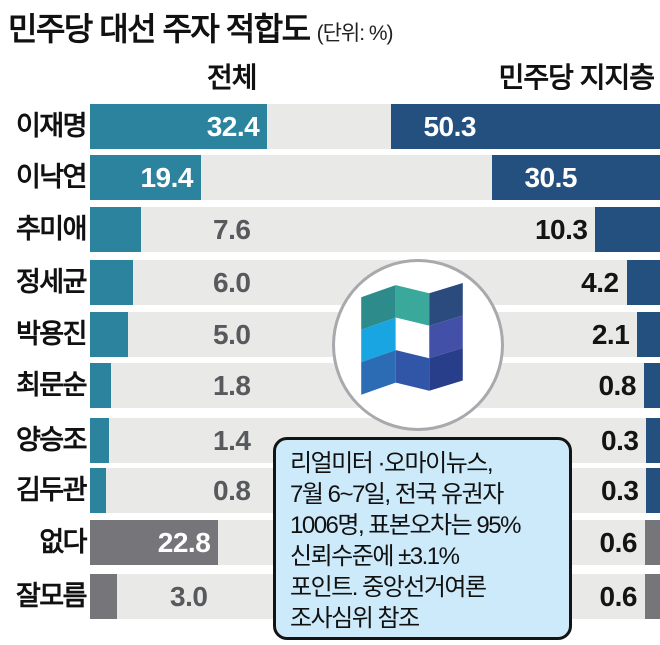  What do you see at coordinates (51, 177) in the screenshot?
I see `row-label: 이낙연` at bounding box center [51, 177].